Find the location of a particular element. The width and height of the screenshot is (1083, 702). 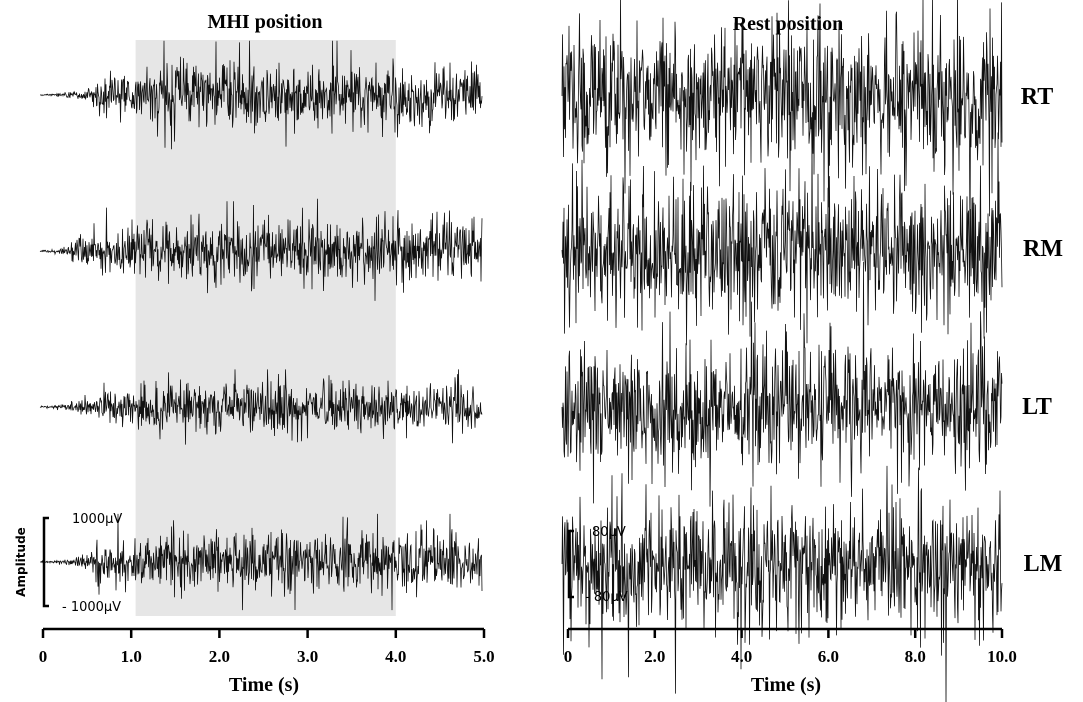

right-x-tick-label: 6.0 is located at coordinates (828, 656).